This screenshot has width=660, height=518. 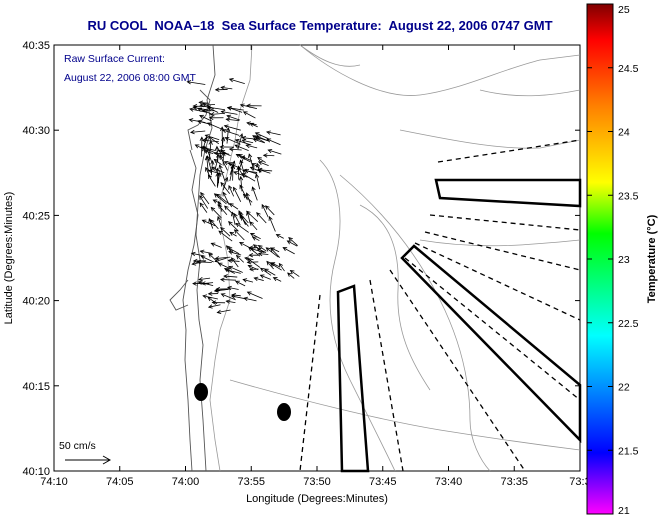 What do you see at coordinates (114, 59) in the screenshot?
I see `annotation-line-1: Raw Surface Current:` at bounding box center [114, 59].